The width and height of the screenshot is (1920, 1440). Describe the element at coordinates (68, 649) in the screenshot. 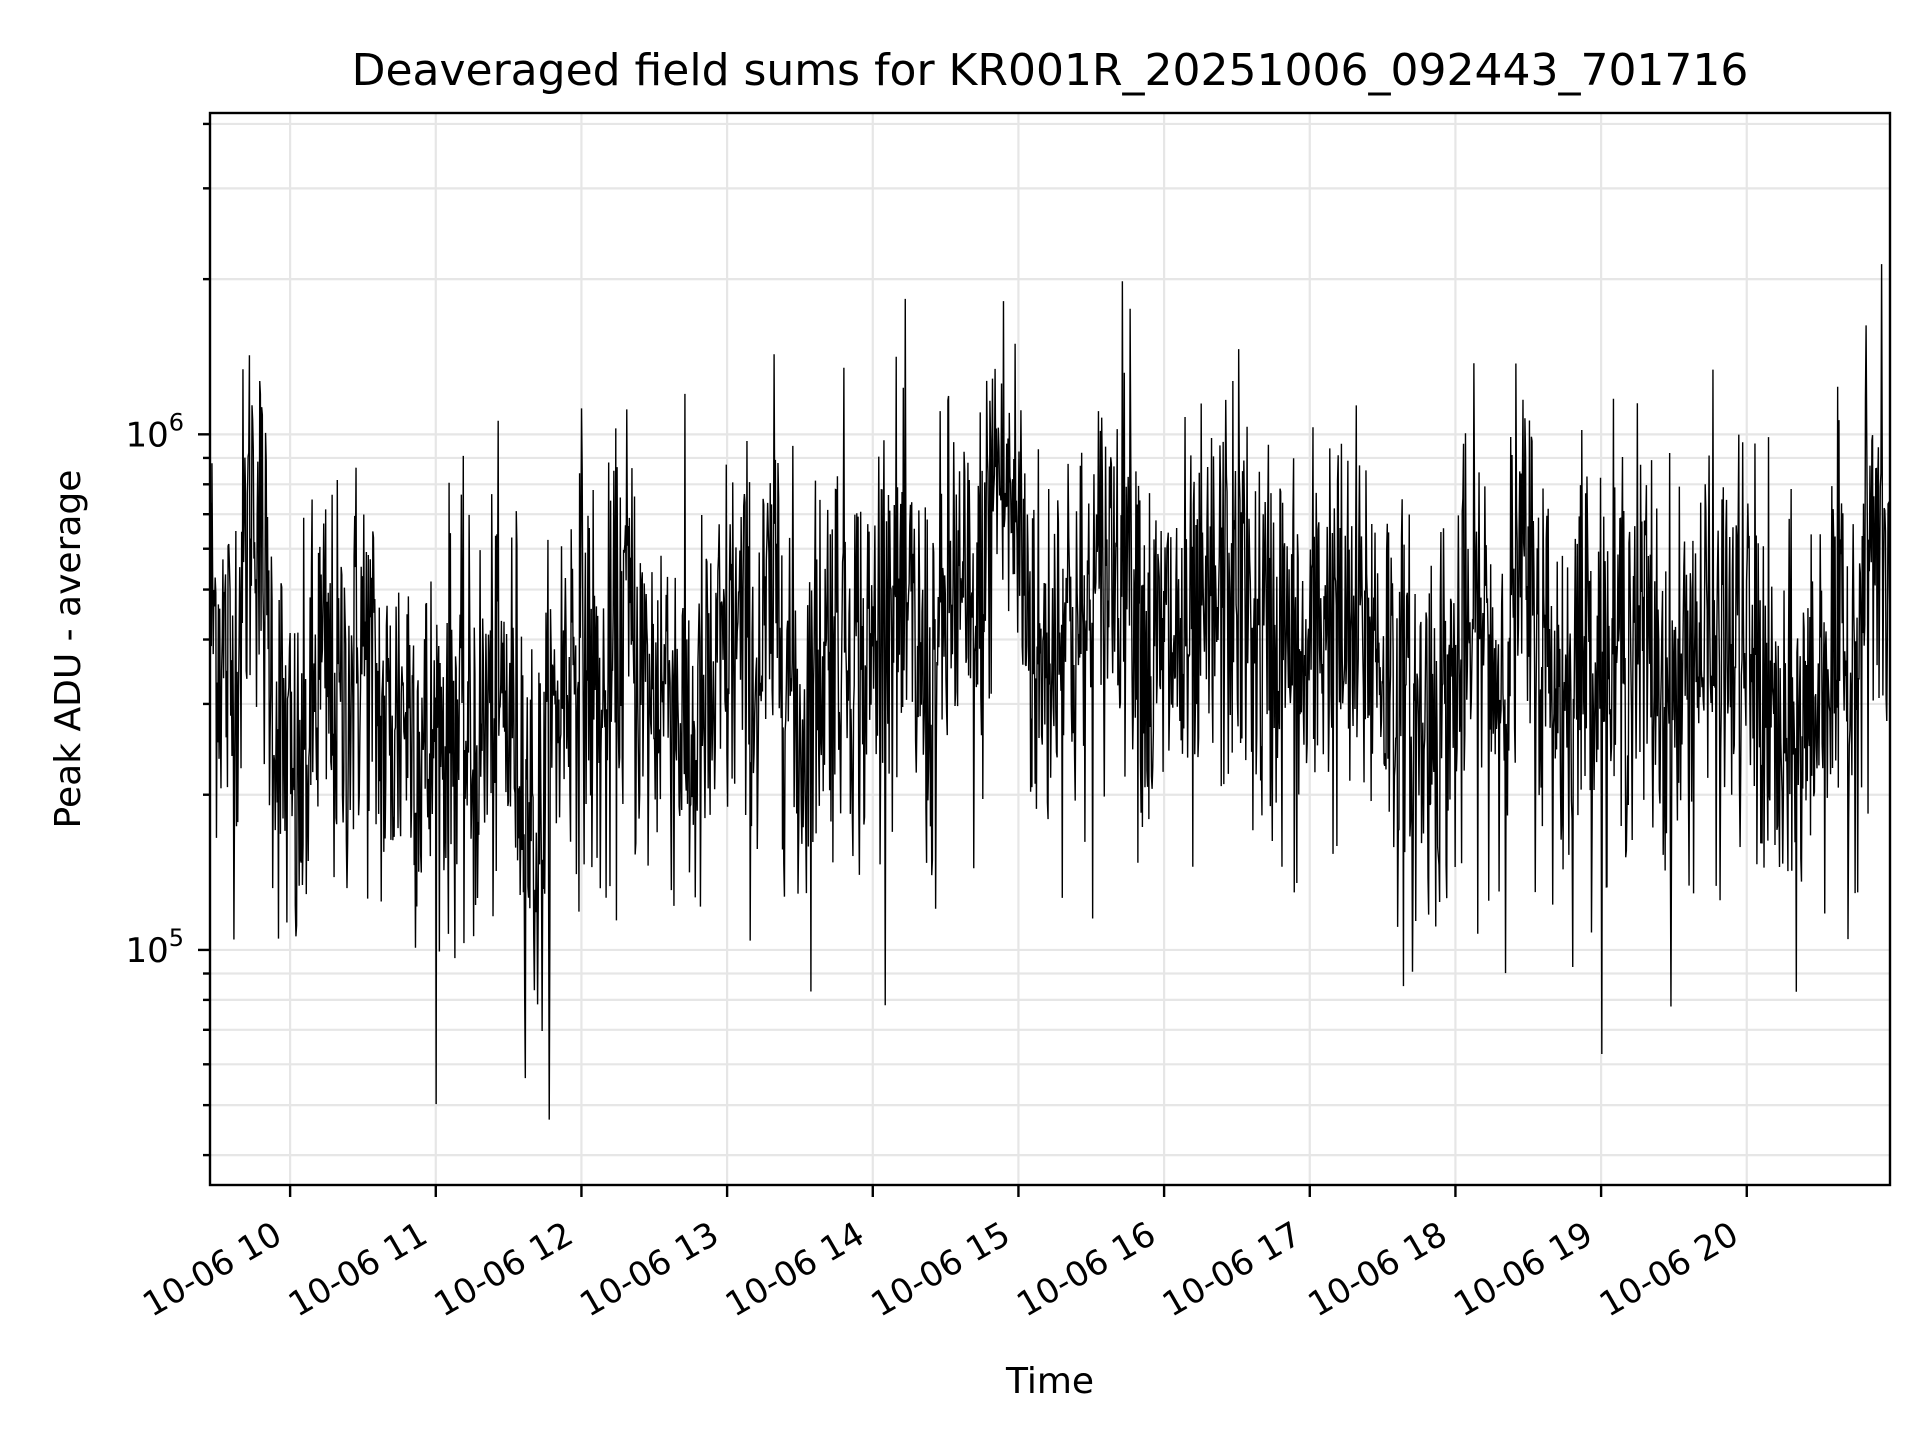

I see `y-axis-label: Peak ADU - average` at that location.